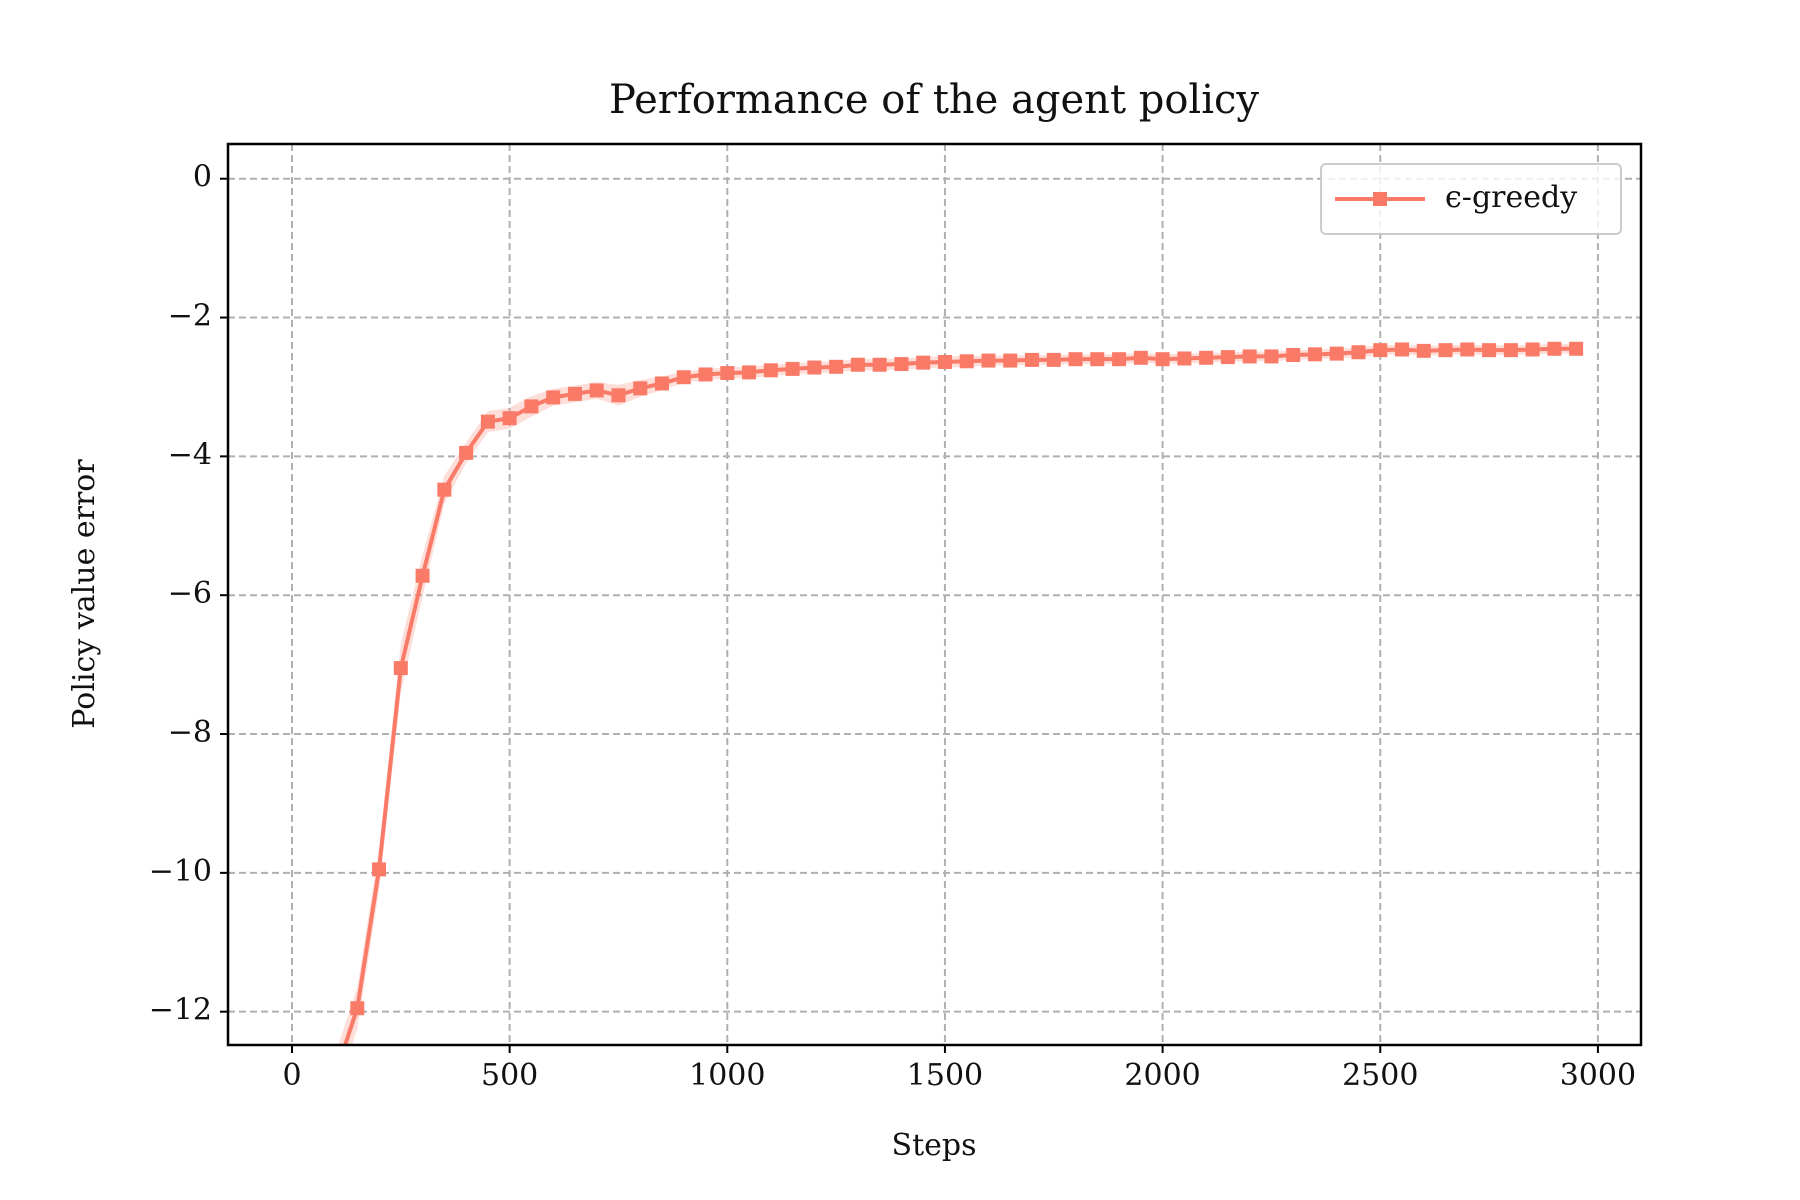  I want to click on x-axis-label: Steps, so click(934, 1145).